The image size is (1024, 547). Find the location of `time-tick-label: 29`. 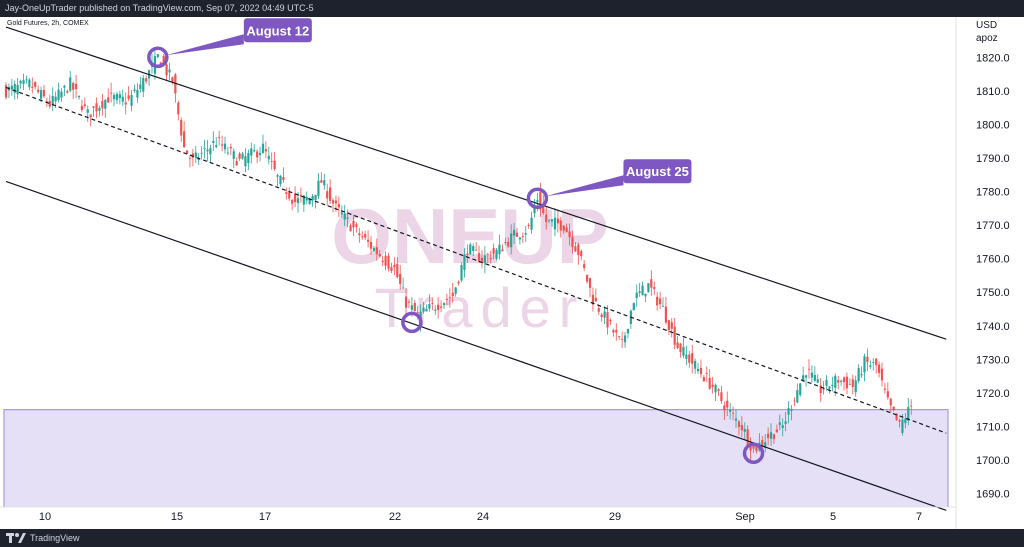

time-tick-label: 29 is located at coordinates (615, 517).